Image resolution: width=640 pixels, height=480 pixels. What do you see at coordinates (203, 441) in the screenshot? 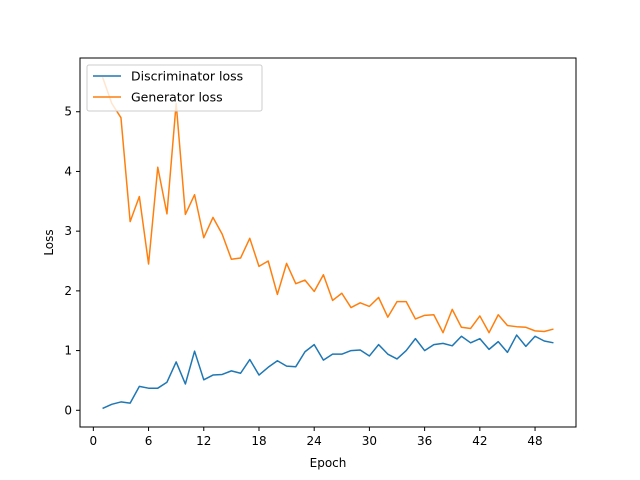
I see `x-tick-label: 12` at bounding box center [203, 441].